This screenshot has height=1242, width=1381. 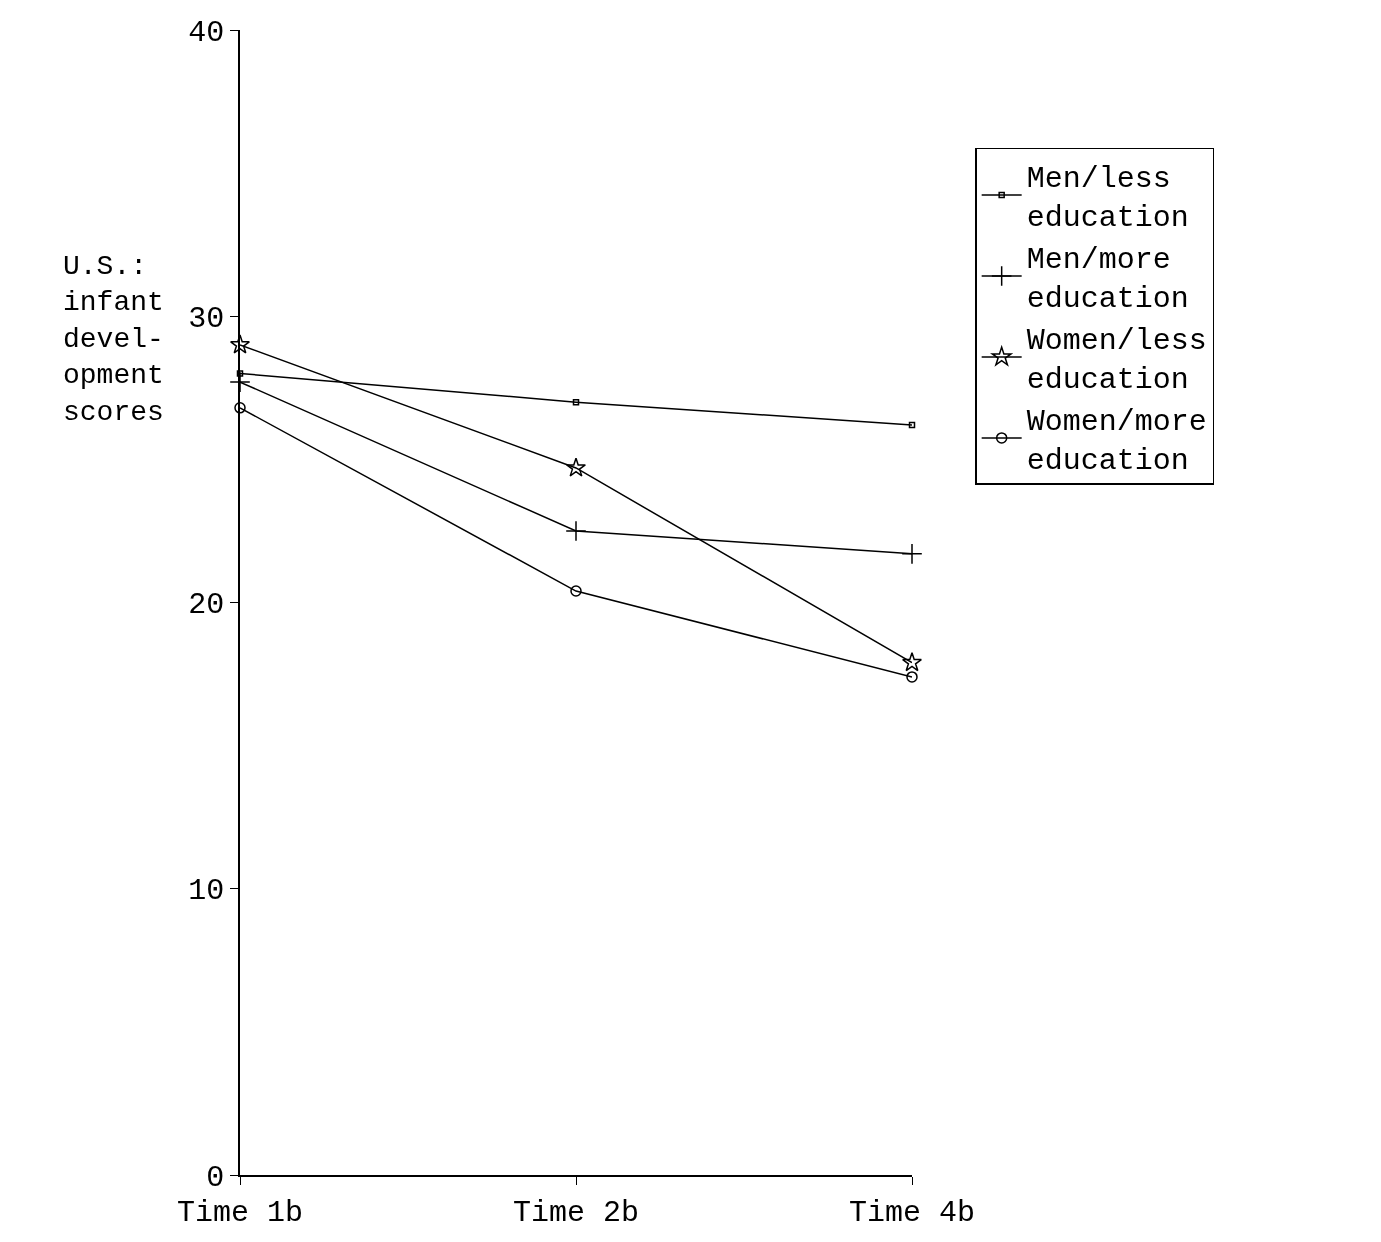 What do you see at coordinates (1107, 199) in the screenshot?
I see `legend-label: Men/less education` at bounding box center [1107, 199].